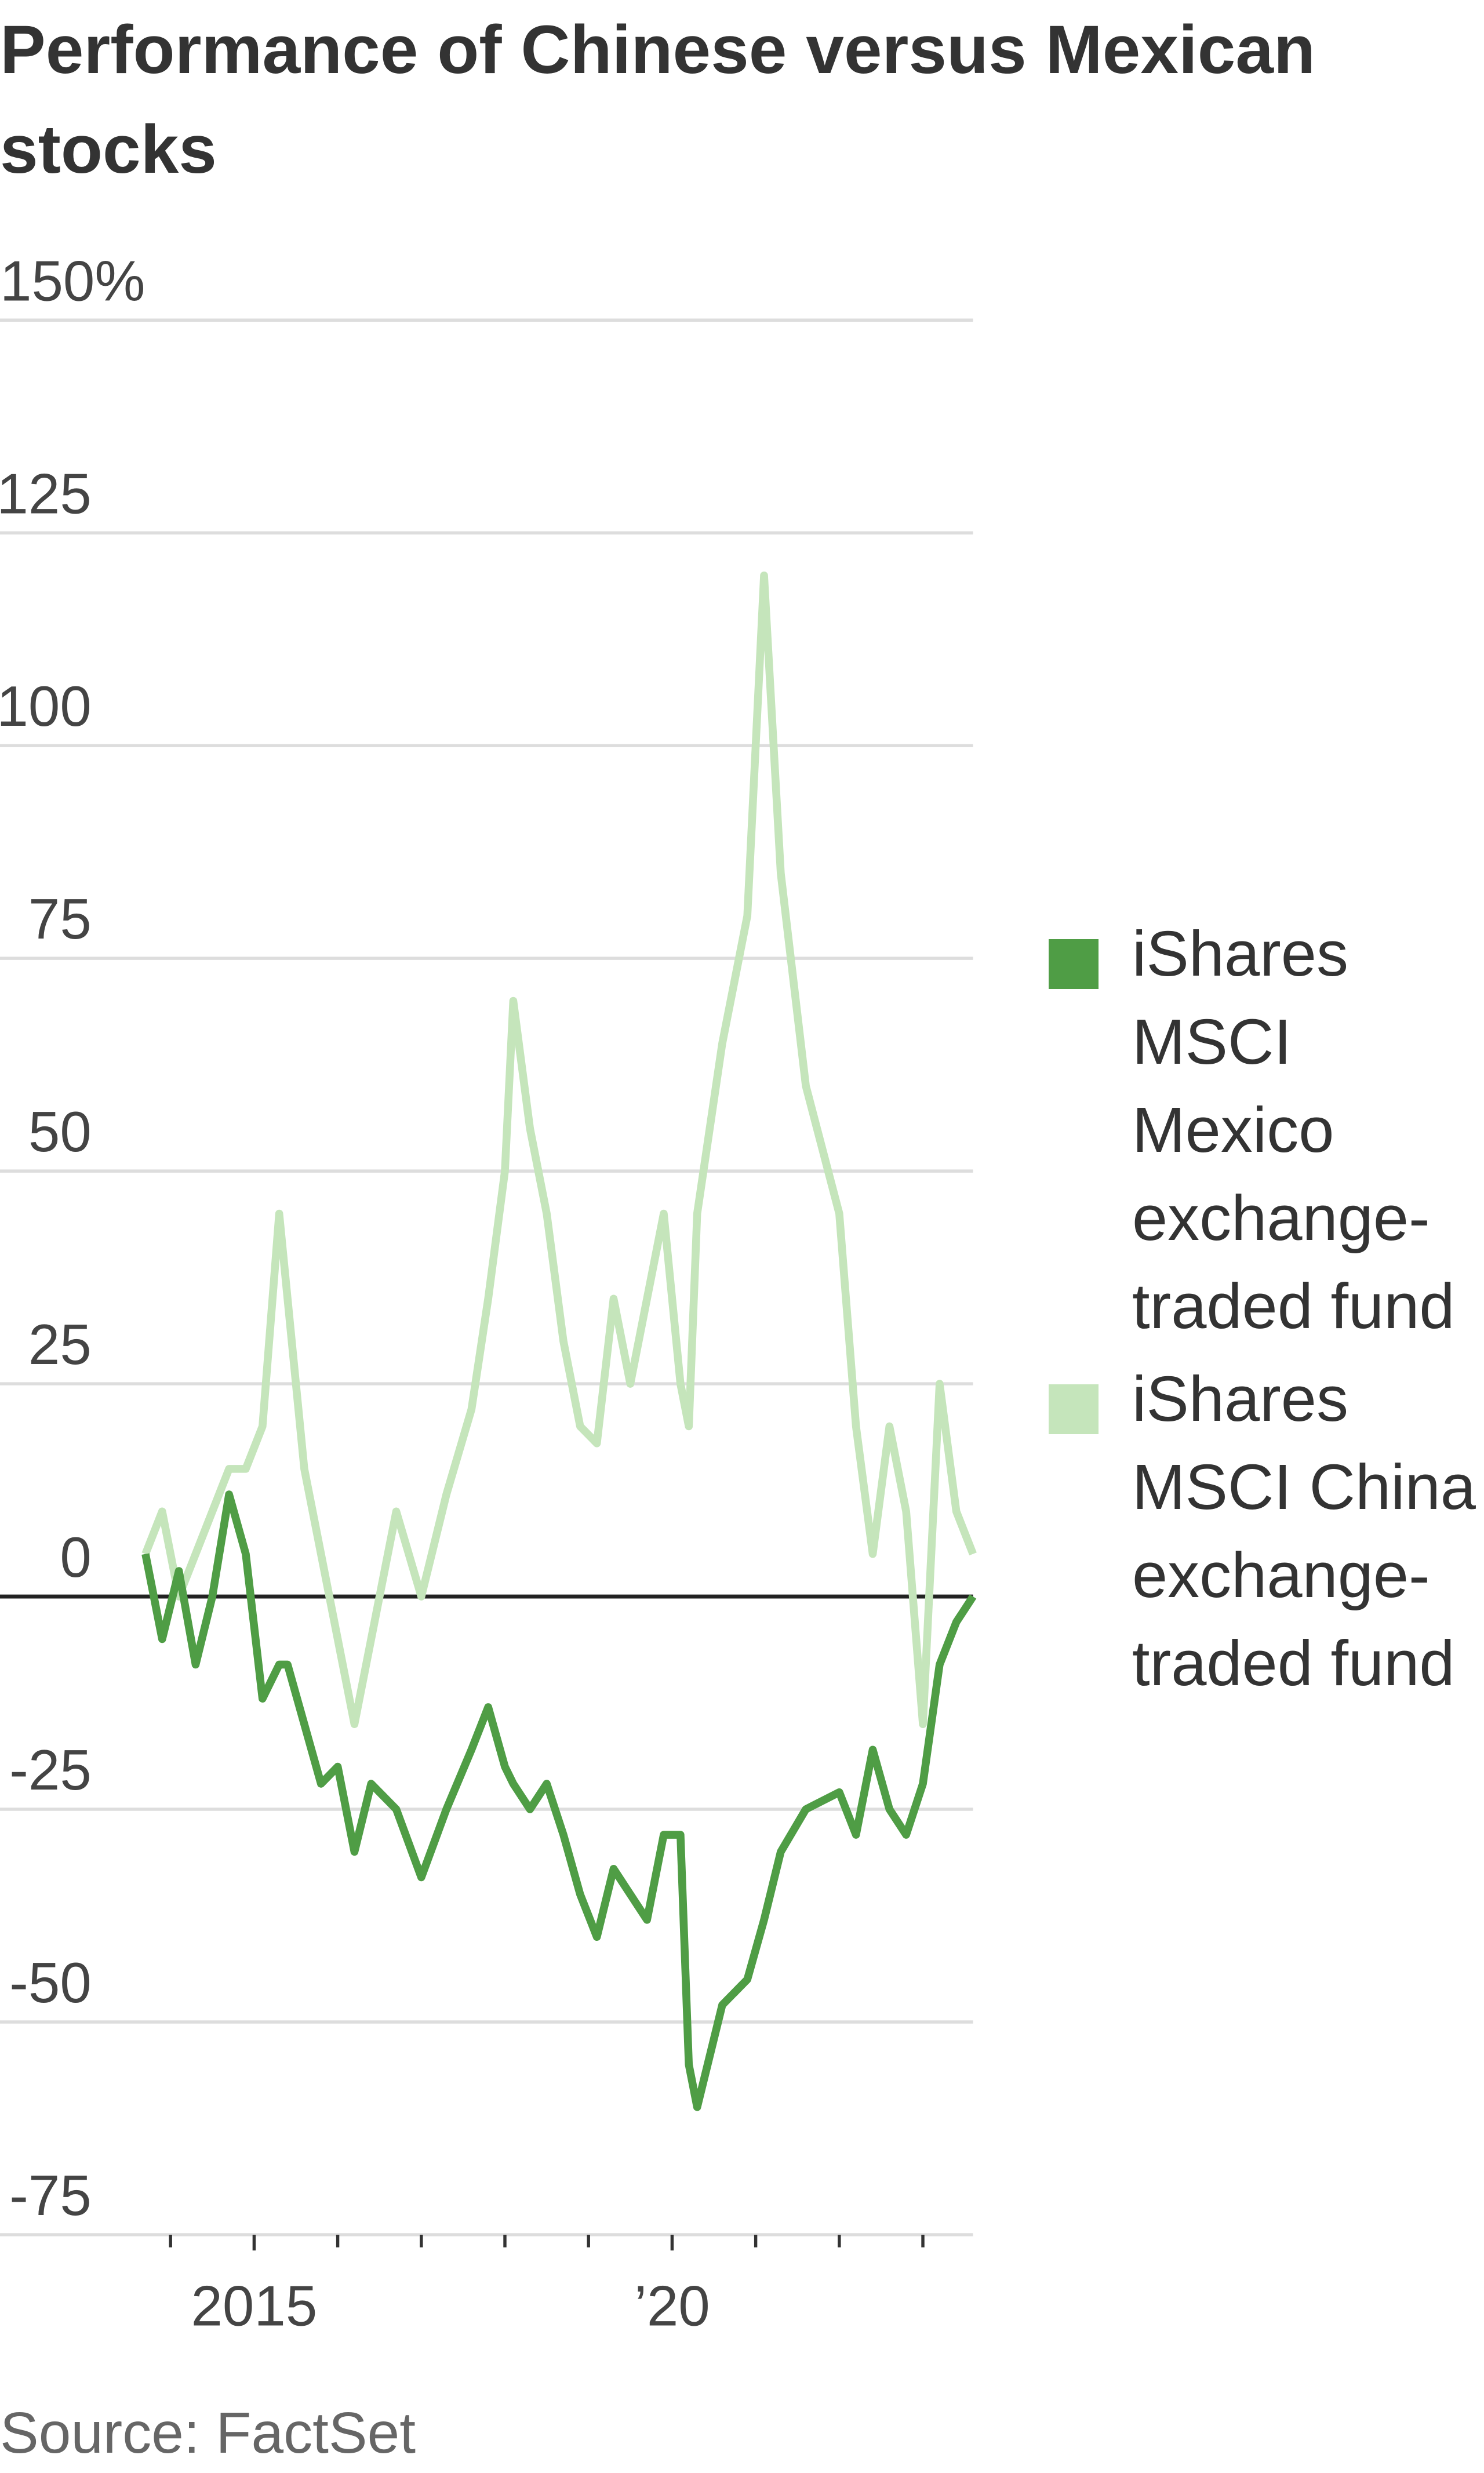 This screenshot has height=2473, width=1484. Describe the element at coordinates (254, 2305) in the screenshot. I see `x-tick-label: 2015` at that location.